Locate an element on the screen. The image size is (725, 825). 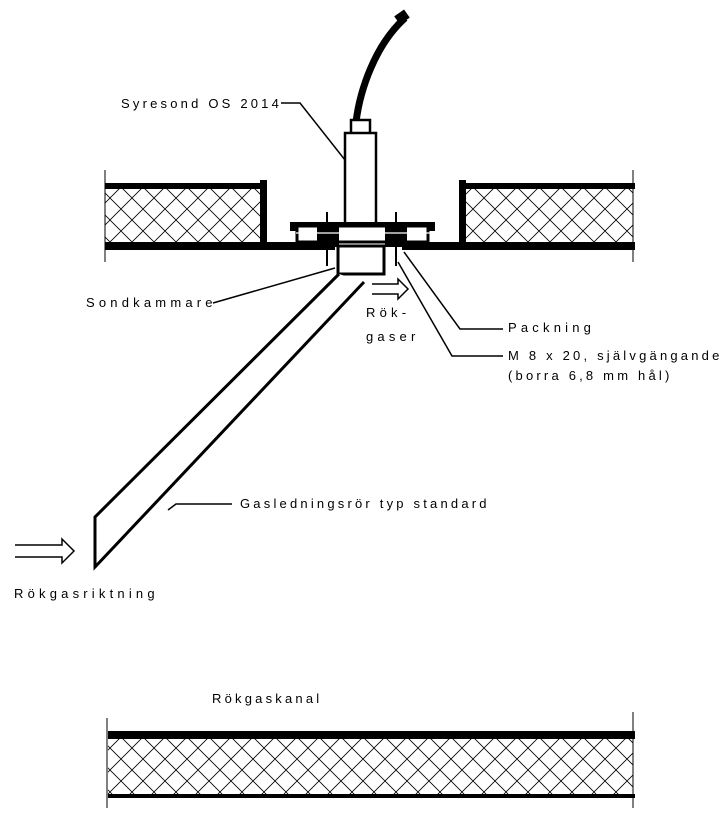
label-direction: Rökgasriktning is located at coordinates (86, 593).